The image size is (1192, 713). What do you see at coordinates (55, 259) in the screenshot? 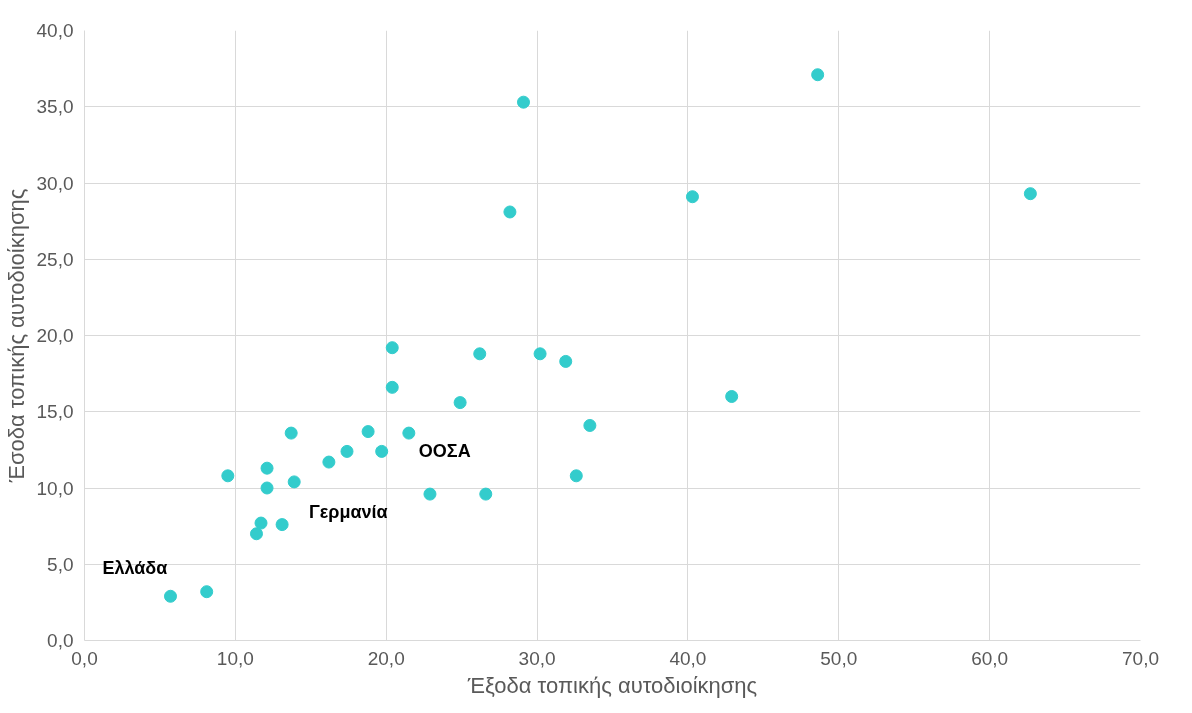
I see `y-tick-label: 25,0` at bounding box center [55, 259].